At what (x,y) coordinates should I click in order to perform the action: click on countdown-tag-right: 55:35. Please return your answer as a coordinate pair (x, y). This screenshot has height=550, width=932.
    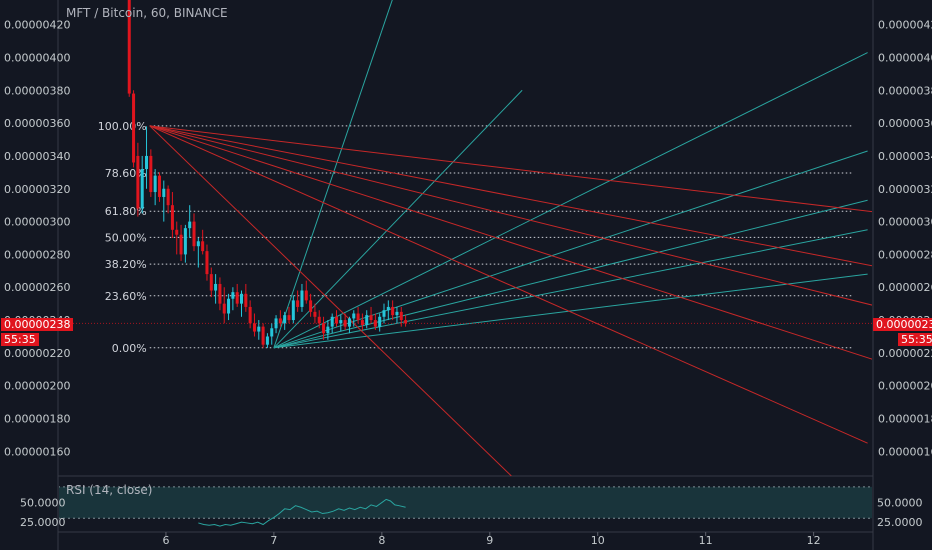
    Looking at the image, I should click on (915, 339).